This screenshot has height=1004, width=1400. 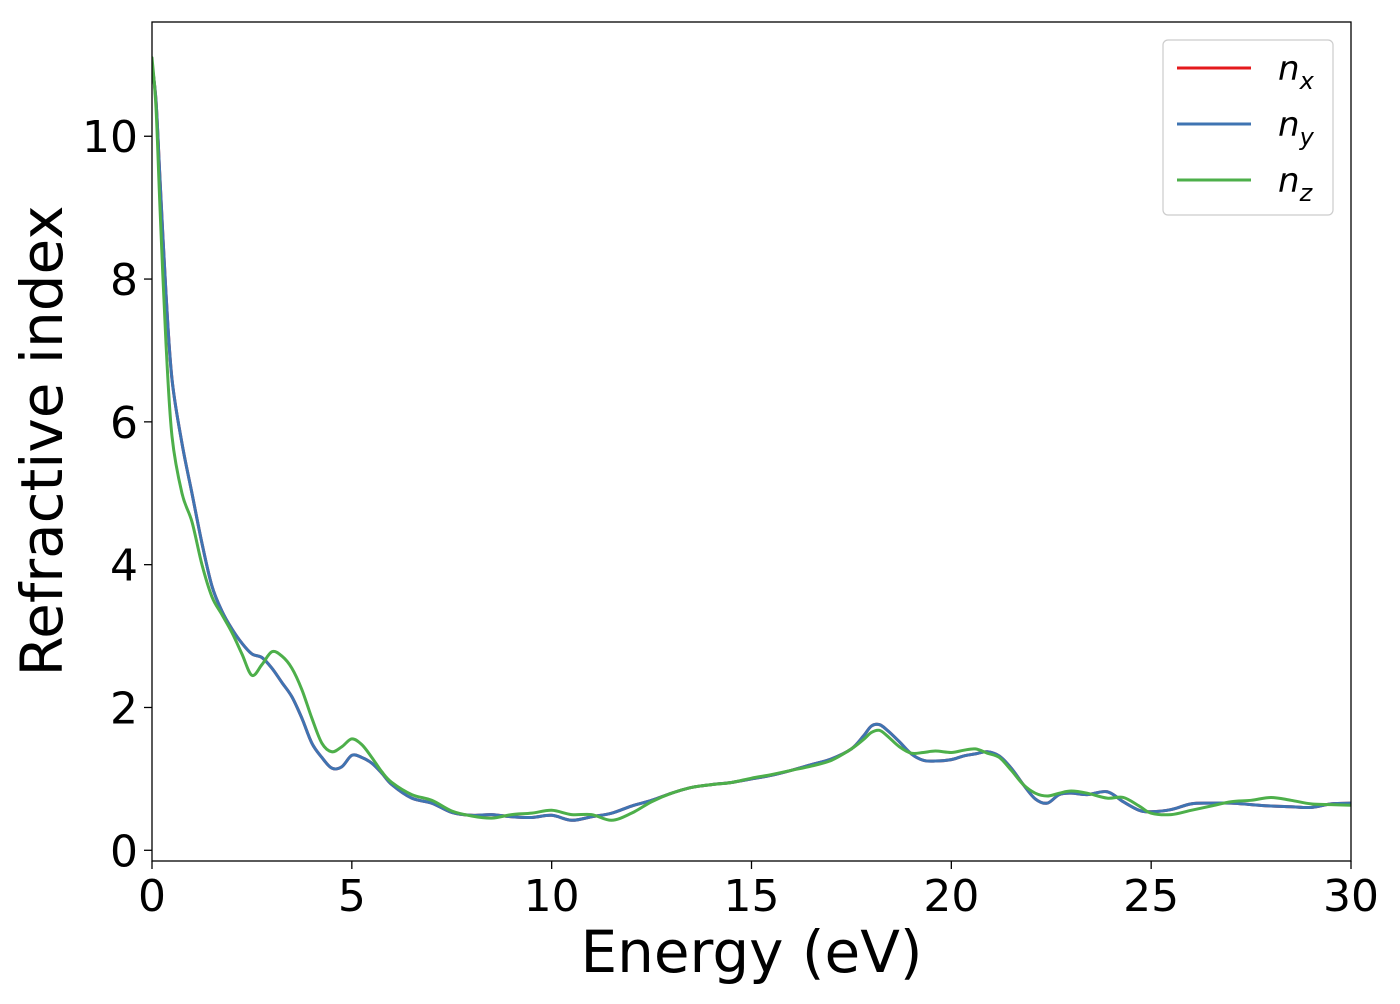 What do you see at coordinates (124, 708) in the screenshot?
I see `y-tick-label: 2` at bounding box center [124, 708].